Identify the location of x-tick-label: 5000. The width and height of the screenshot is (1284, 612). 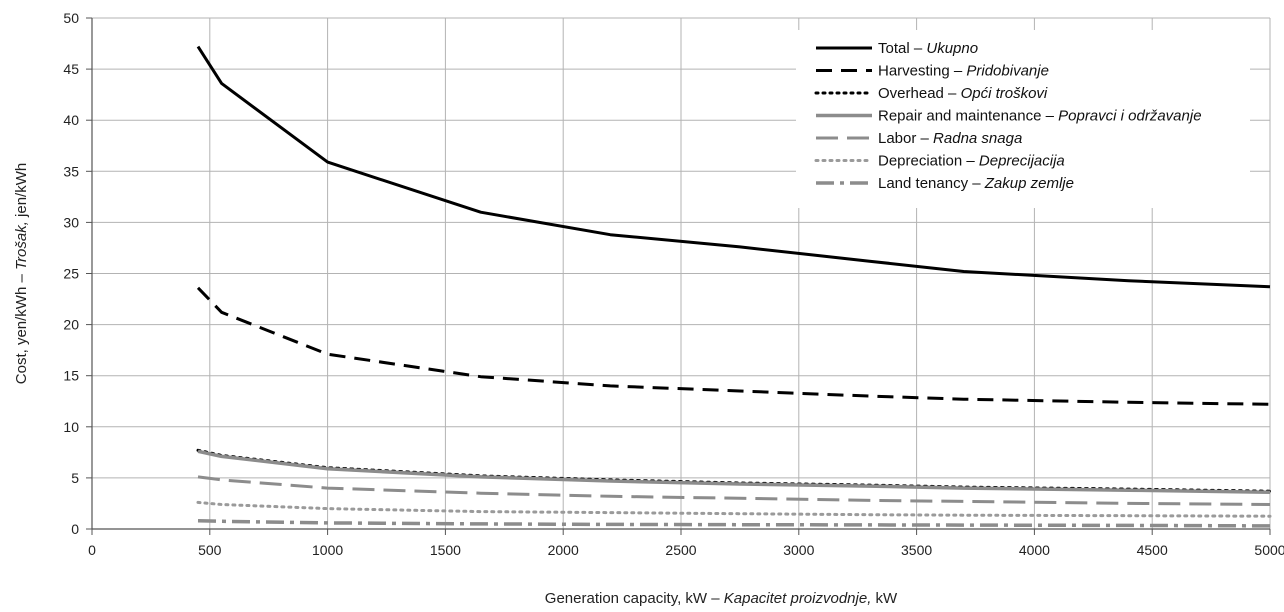
(1269, 550).